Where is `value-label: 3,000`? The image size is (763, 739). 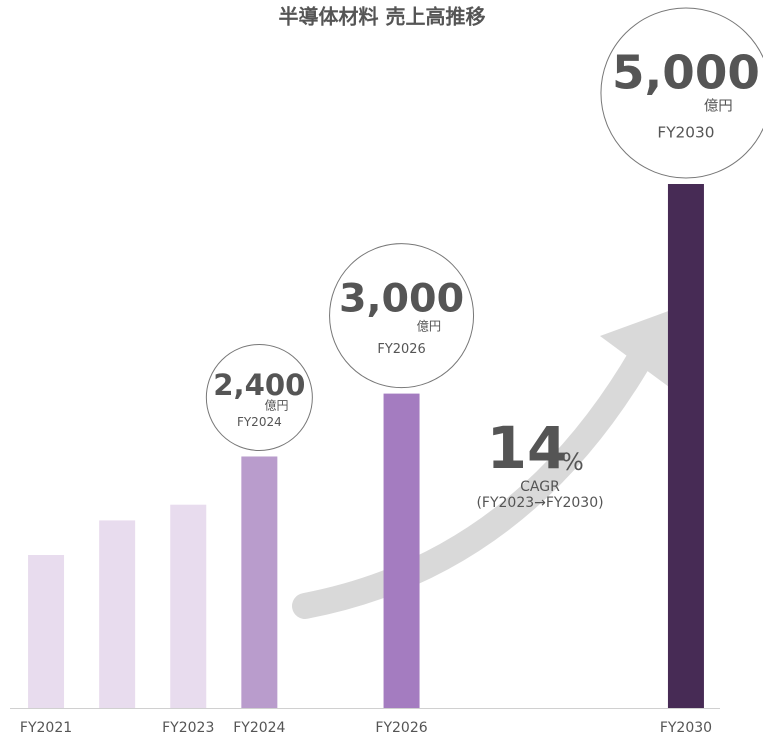
value-label: 3,000 is located at coordinates (401, 299).